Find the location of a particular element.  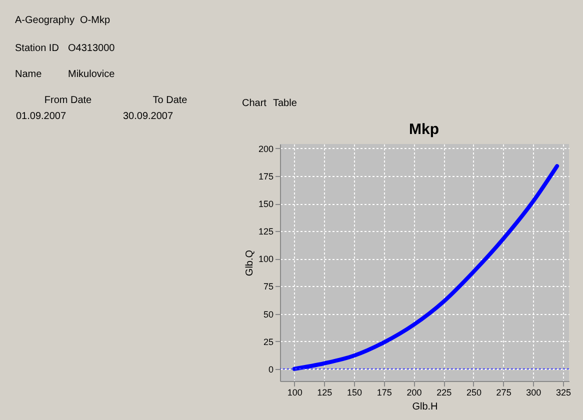

text: From Date is located at coordinates (68, 100).